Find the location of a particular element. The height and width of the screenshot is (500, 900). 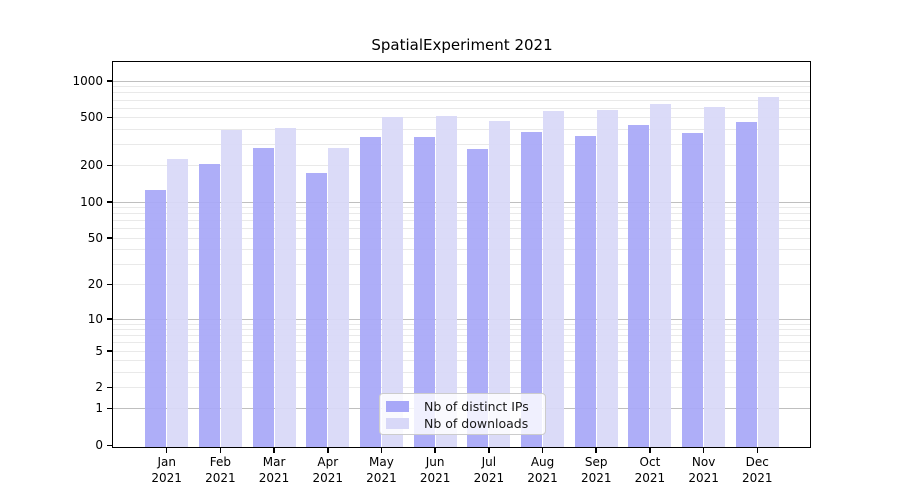

bar-aug-downloads is located at coordinates (554, 279).